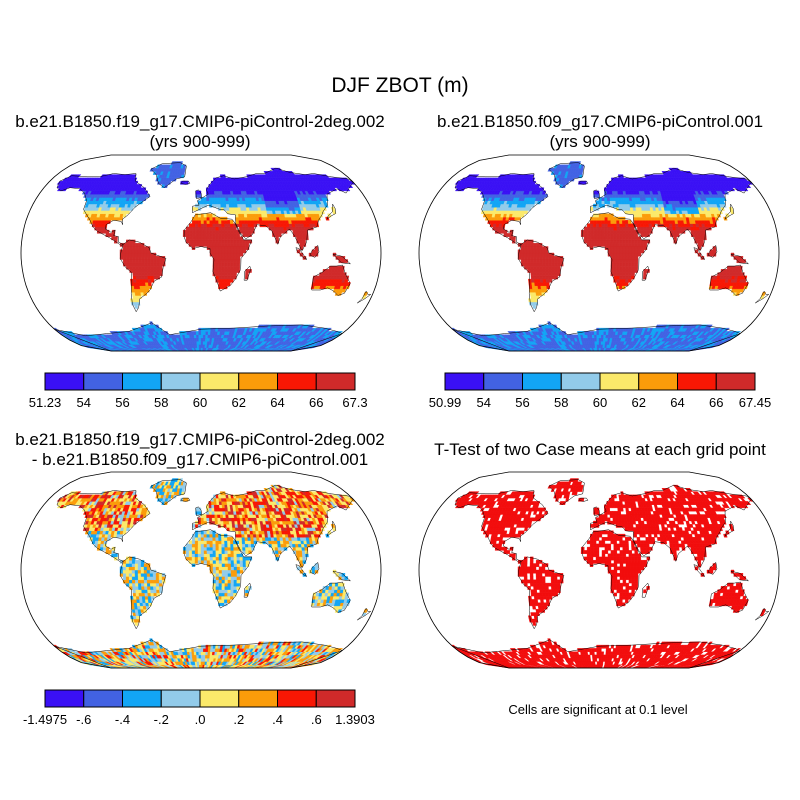 The width and height of the screenshot is (800, 800). What do you see at coordinates (364, 297) in the screenshot?
I see `coastline-newZealand` at bounding box center [364, 297].